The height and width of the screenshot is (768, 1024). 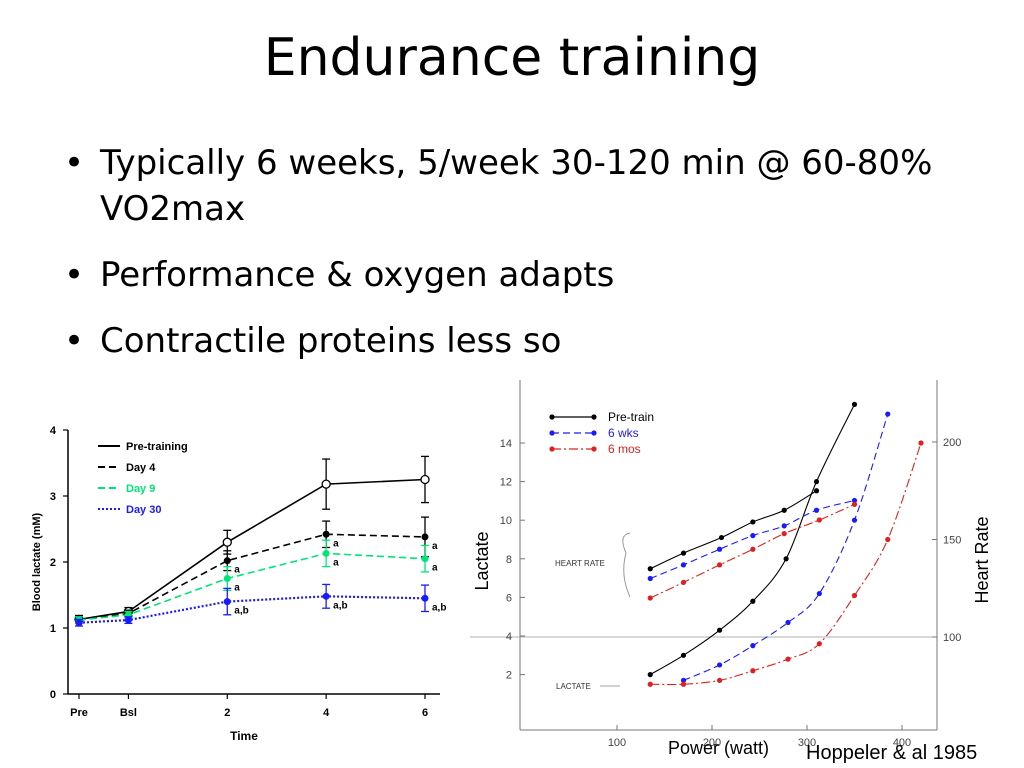 What do you see at coordinates (143, 510) in the screenshot?
I see `chart1-legend-label: Day 30` at bounding box center [143, 510].